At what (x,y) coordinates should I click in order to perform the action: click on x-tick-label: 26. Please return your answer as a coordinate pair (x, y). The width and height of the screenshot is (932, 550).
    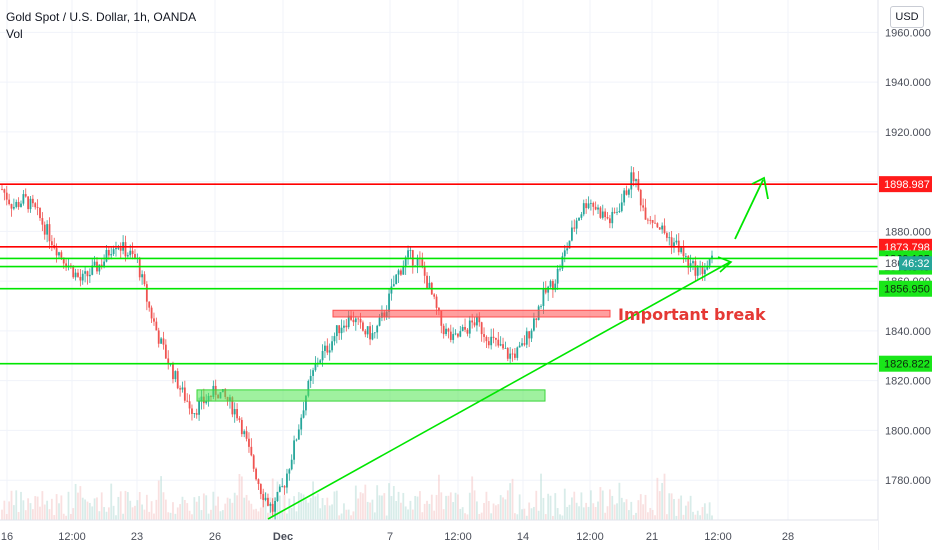
    Looking at the image, I should click on (215, 537).